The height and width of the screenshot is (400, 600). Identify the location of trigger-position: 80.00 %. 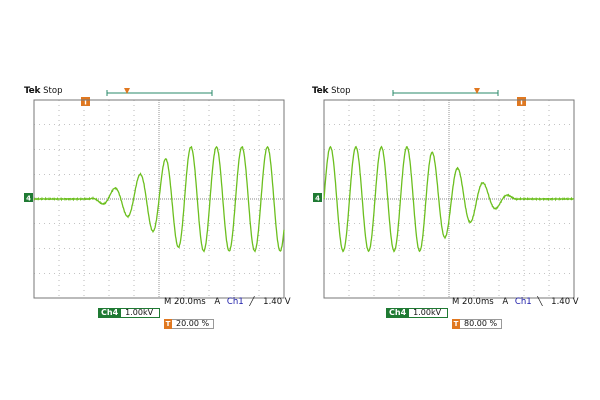
(481, 324).